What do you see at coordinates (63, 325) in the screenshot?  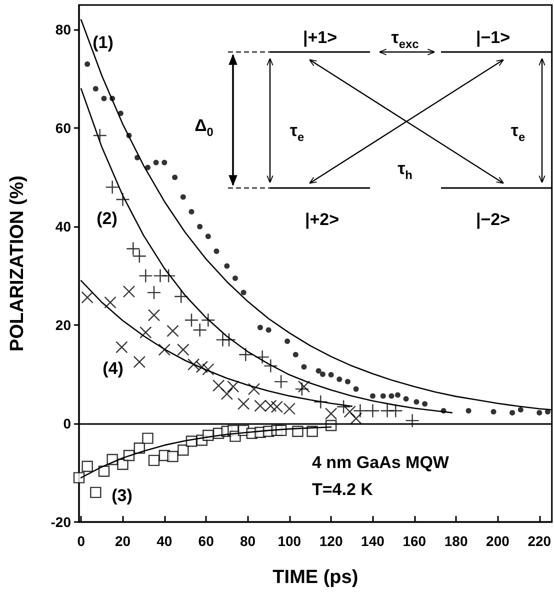 I see `y-tick-label: 20` at bounding box center [63, 325].